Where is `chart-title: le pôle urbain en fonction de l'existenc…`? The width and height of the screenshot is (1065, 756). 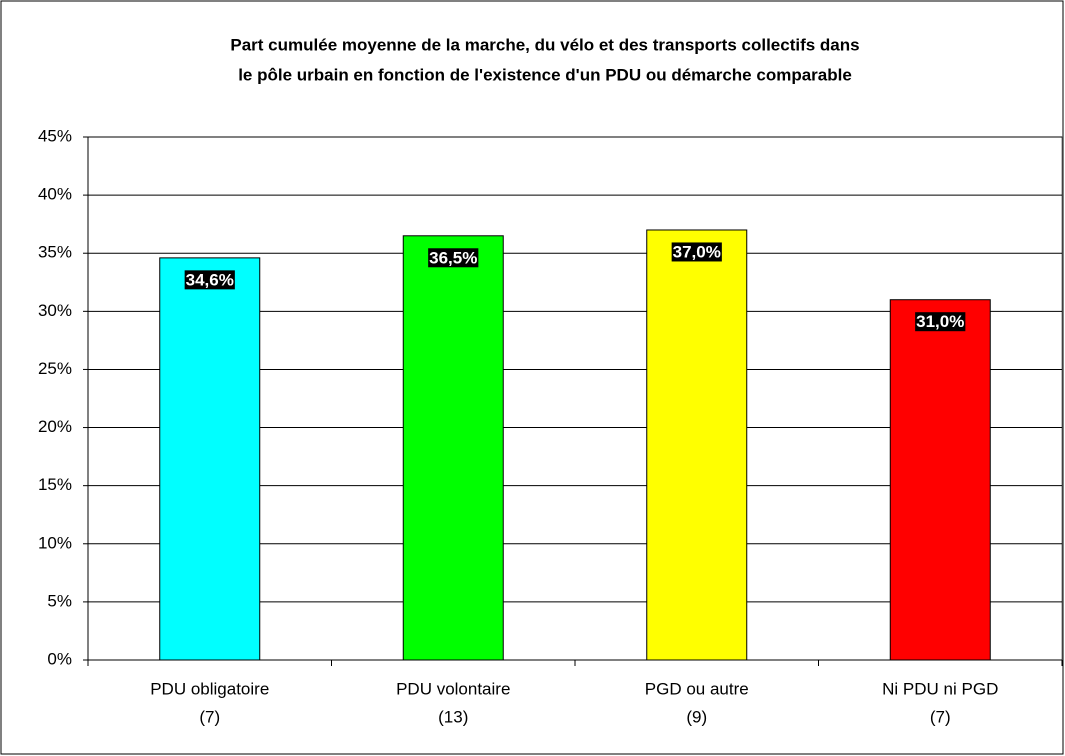 chart-title: le pôle urbain en fonction de l'existenc… is located at coordinates (545, 74).